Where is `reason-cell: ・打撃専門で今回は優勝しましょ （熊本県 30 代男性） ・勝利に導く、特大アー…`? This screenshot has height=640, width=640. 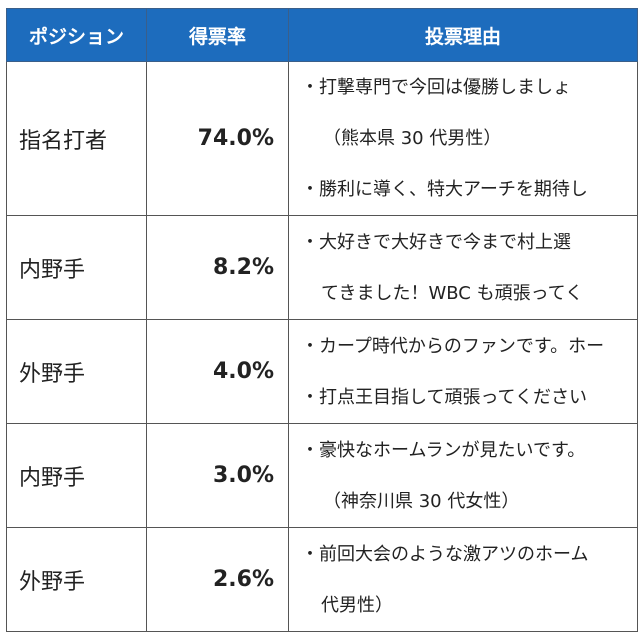 reason-cell: ・打撃専門で今回は優勝しましょ （熊本県 30 代男性） ・勝利に導く、特大アー… is located at coordinates (463, 138).